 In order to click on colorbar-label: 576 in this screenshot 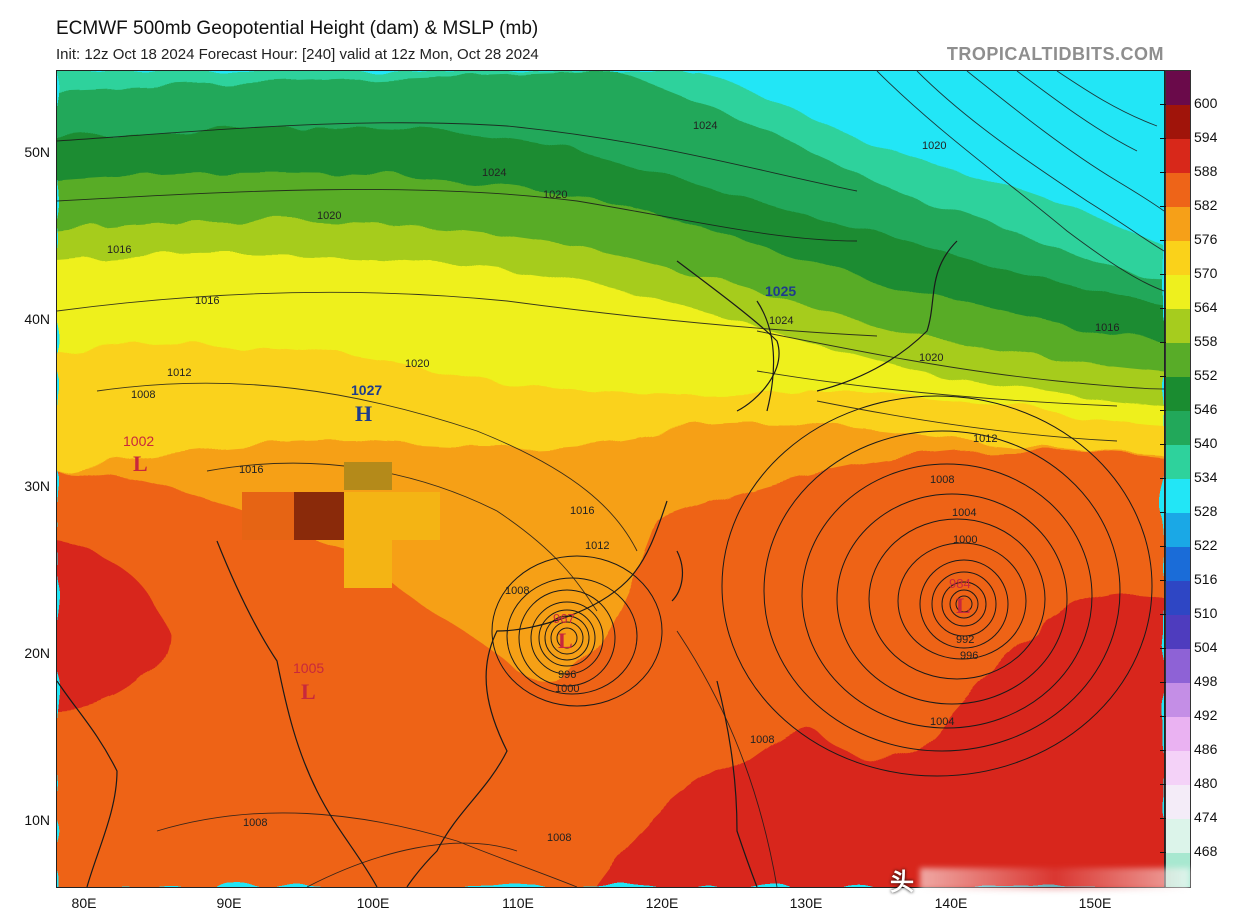, I will do `click(1206, 239)`.